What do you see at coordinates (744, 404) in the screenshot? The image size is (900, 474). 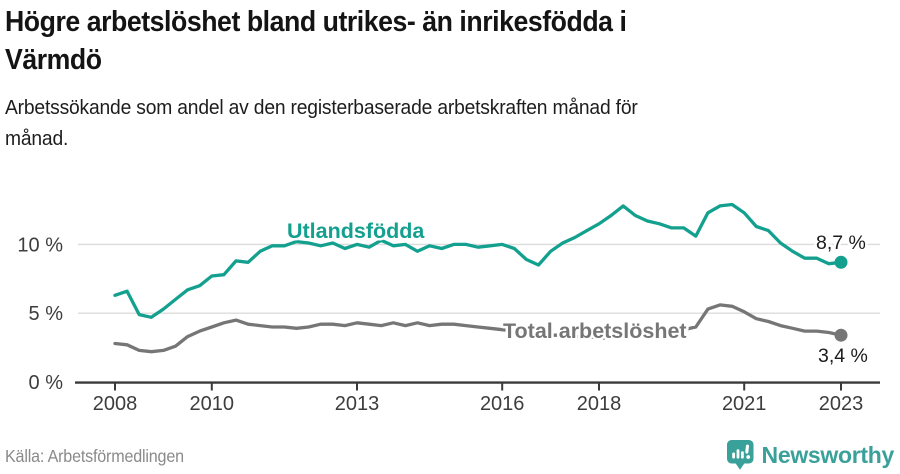 I see `x-tick-label: 2021` at bounding box center [744, 404].